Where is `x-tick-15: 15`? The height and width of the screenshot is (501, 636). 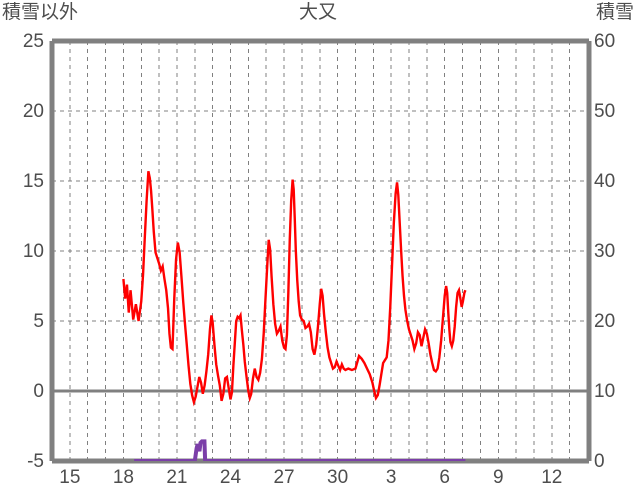 x-tick-15: 15 is located at coordinates (70, 477).